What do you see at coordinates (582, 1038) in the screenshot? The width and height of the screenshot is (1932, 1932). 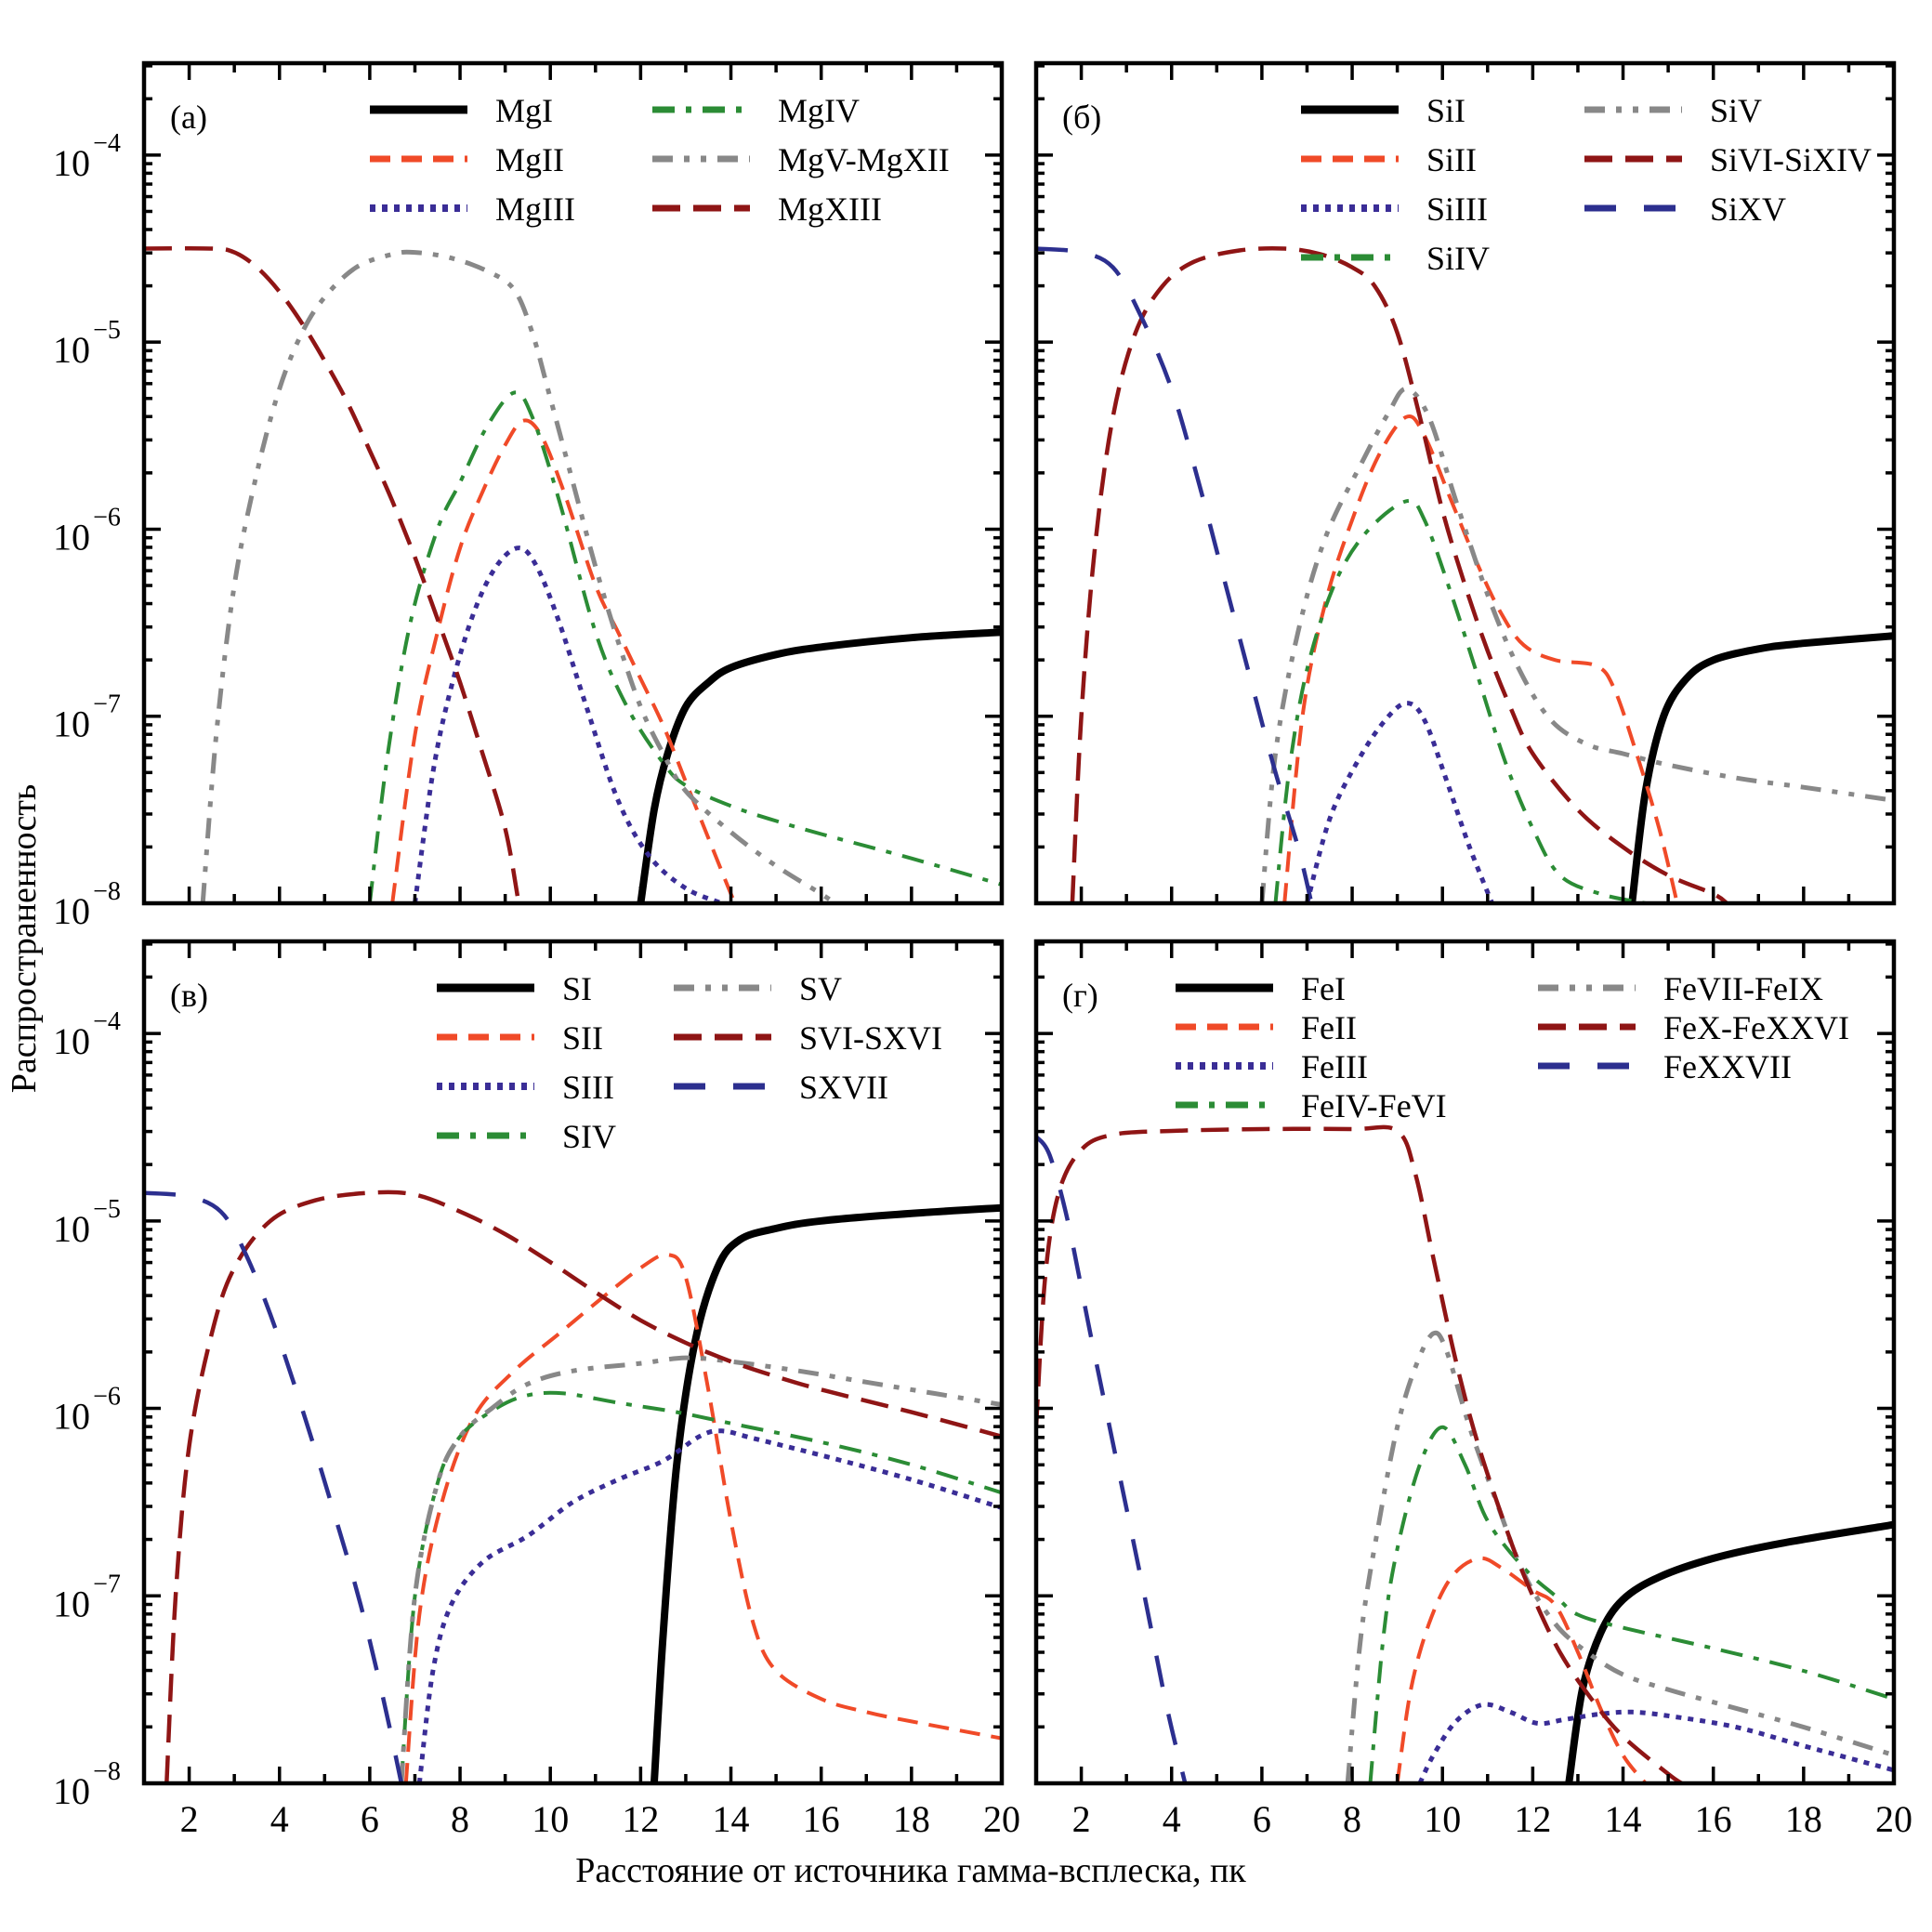 I see `legend-label: SII` at bounding box center [582, 1038].